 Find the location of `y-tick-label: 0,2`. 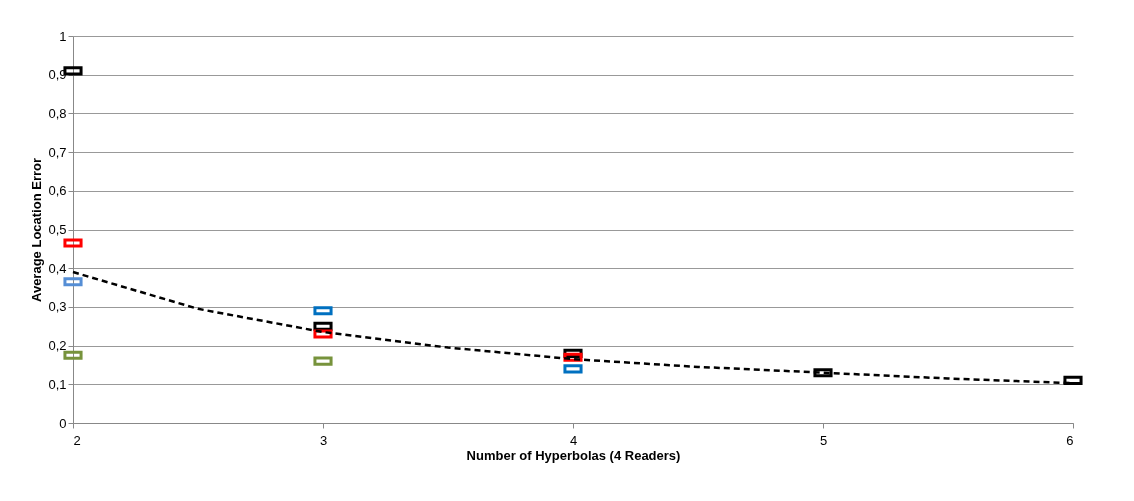

y-tick-label: 0,2 is located at coordinates (57, 346).